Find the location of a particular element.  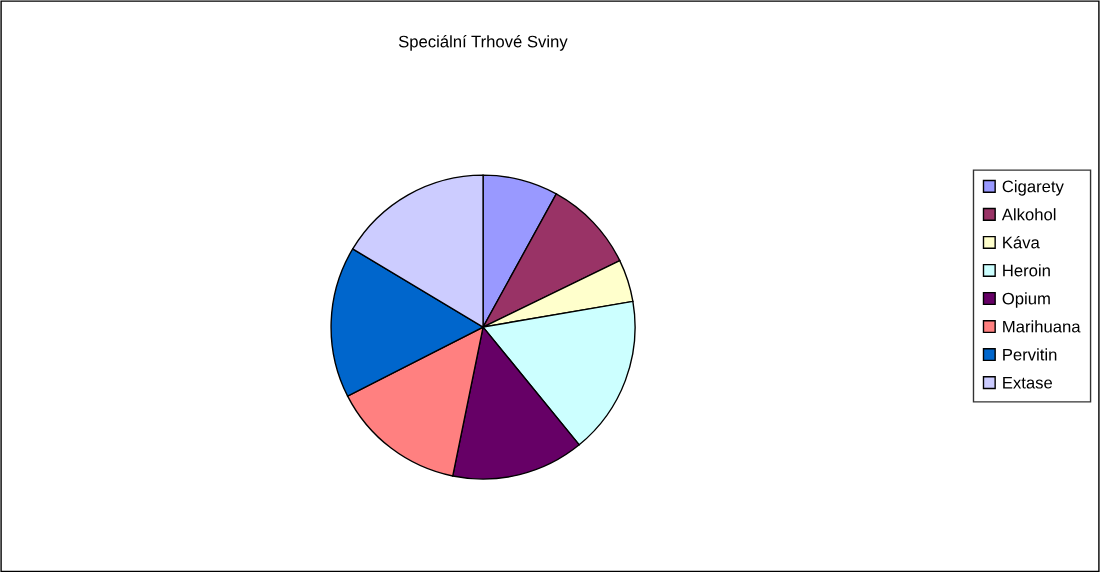

chart-title: Speciální Trhové Sviny is located at coordinates (483, 43).